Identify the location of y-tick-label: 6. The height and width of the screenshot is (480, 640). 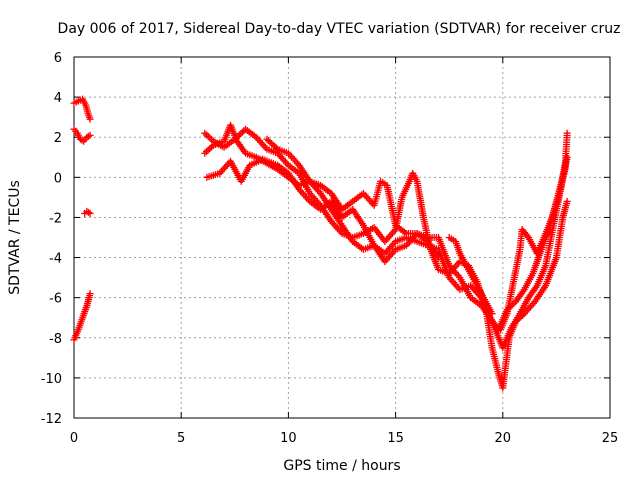
(58, 58).